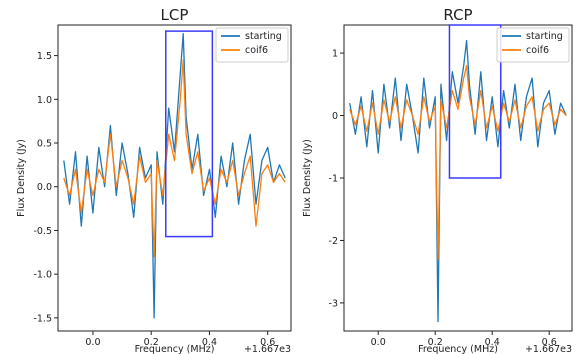 Image resolution: width=582 pixels, height=354 pixels. Describe the element at coordinates (457, 15) in the screenshot. I see `chart-title: RCP` at that location.